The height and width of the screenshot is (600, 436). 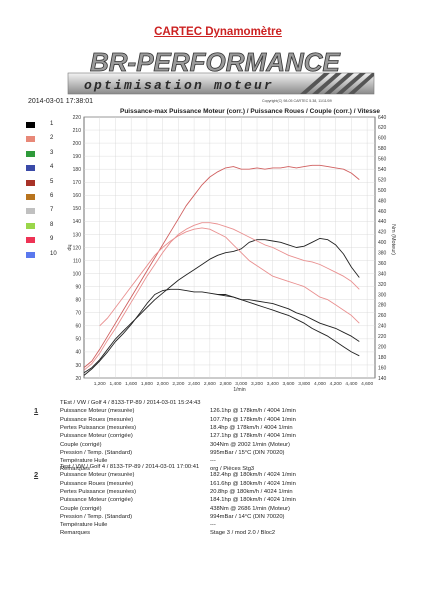 What do you see at coordinates (60, 101) in the screenshot?
I see `report-date: 2014-03-01 17:38:01` at bounding box center [60, 101].